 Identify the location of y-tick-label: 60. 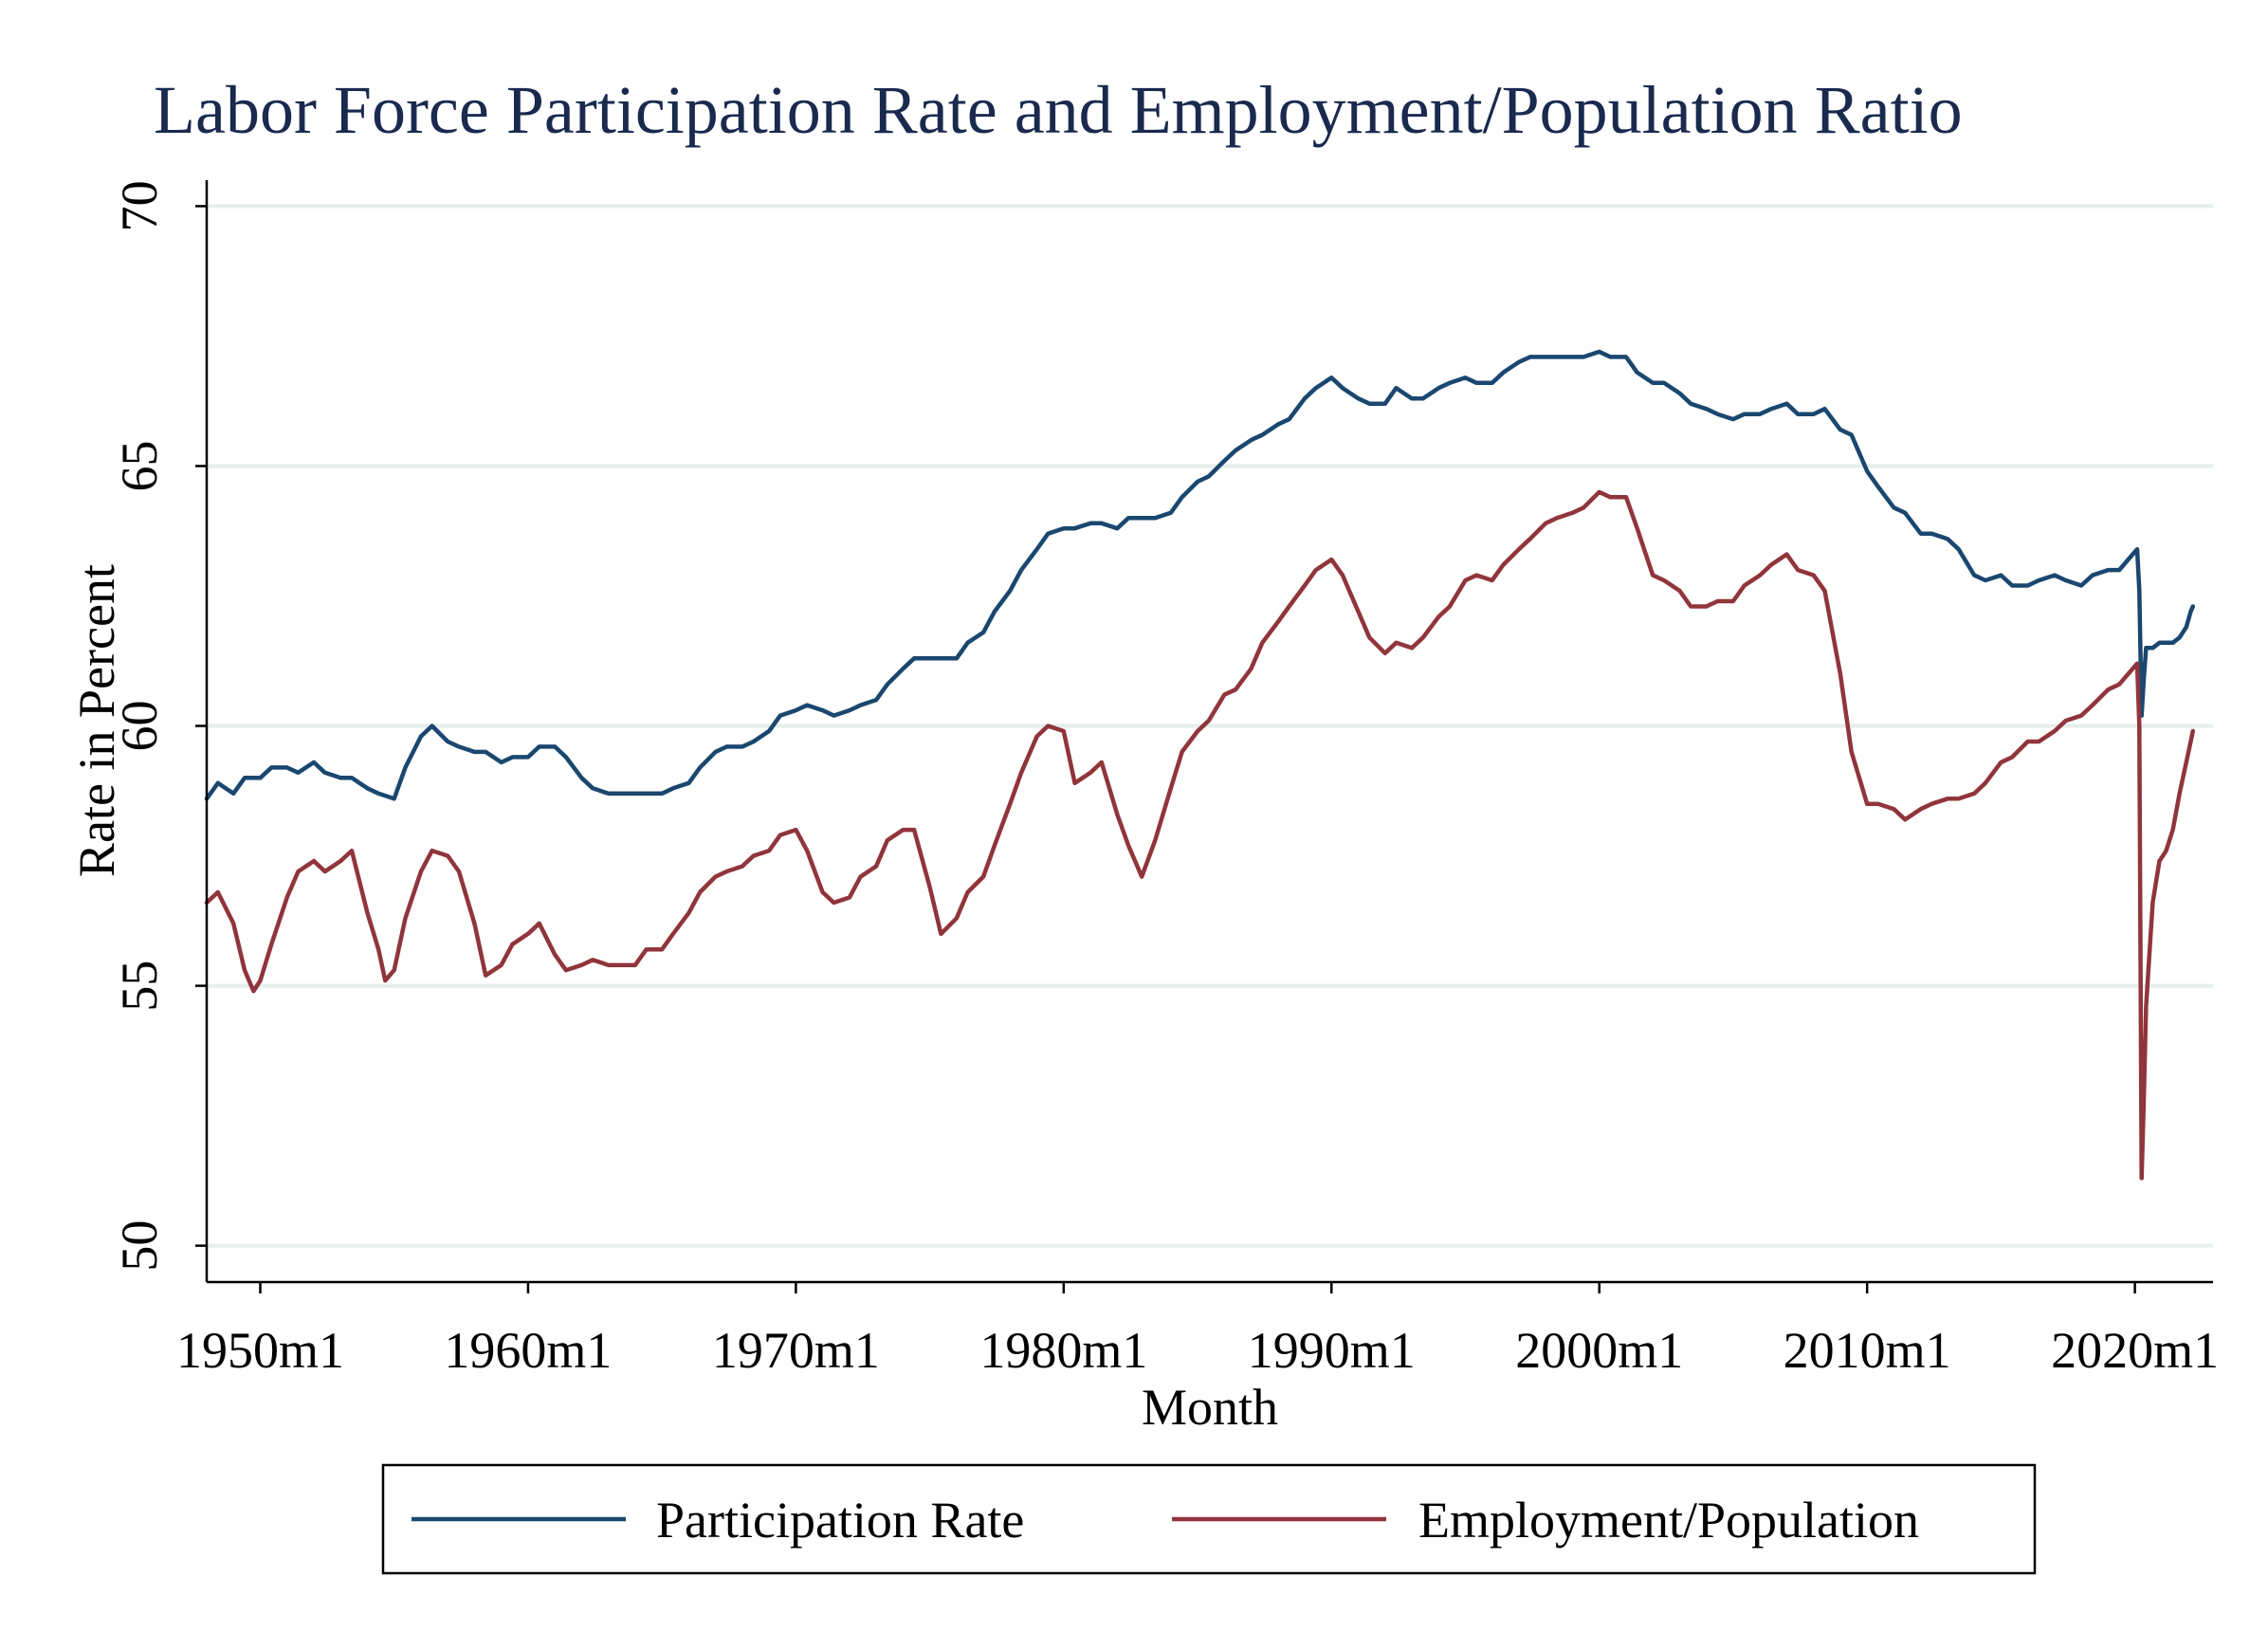
(139, 726).